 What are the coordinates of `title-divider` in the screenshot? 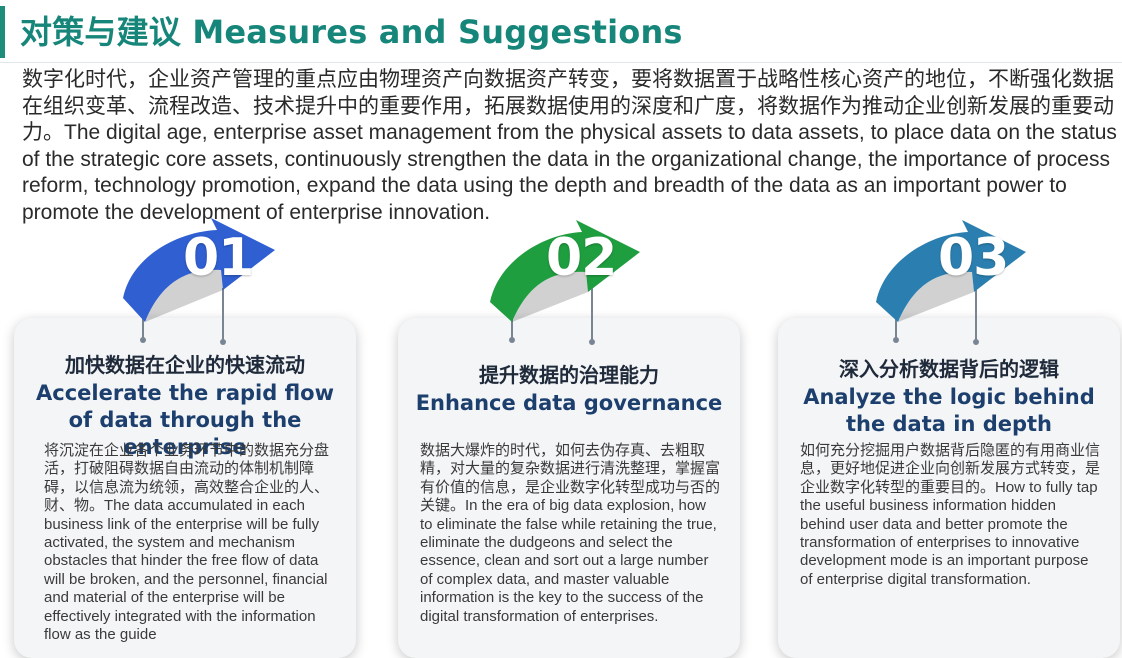 It's located at (561, 62).